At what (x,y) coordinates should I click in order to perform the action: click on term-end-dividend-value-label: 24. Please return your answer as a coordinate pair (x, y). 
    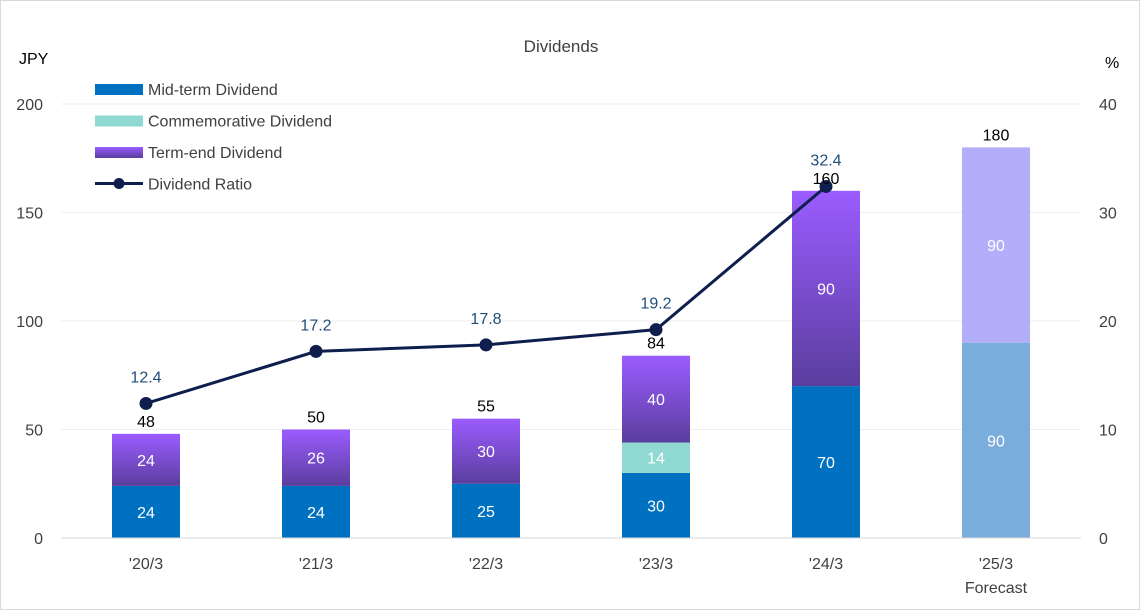
    Looking at the image, I should click on (146, 461).